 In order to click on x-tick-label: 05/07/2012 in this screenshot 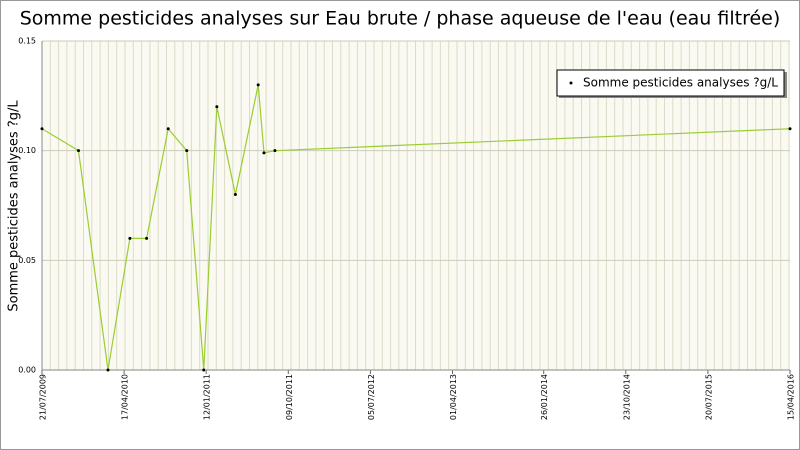, I will do `click(371, 397)`.